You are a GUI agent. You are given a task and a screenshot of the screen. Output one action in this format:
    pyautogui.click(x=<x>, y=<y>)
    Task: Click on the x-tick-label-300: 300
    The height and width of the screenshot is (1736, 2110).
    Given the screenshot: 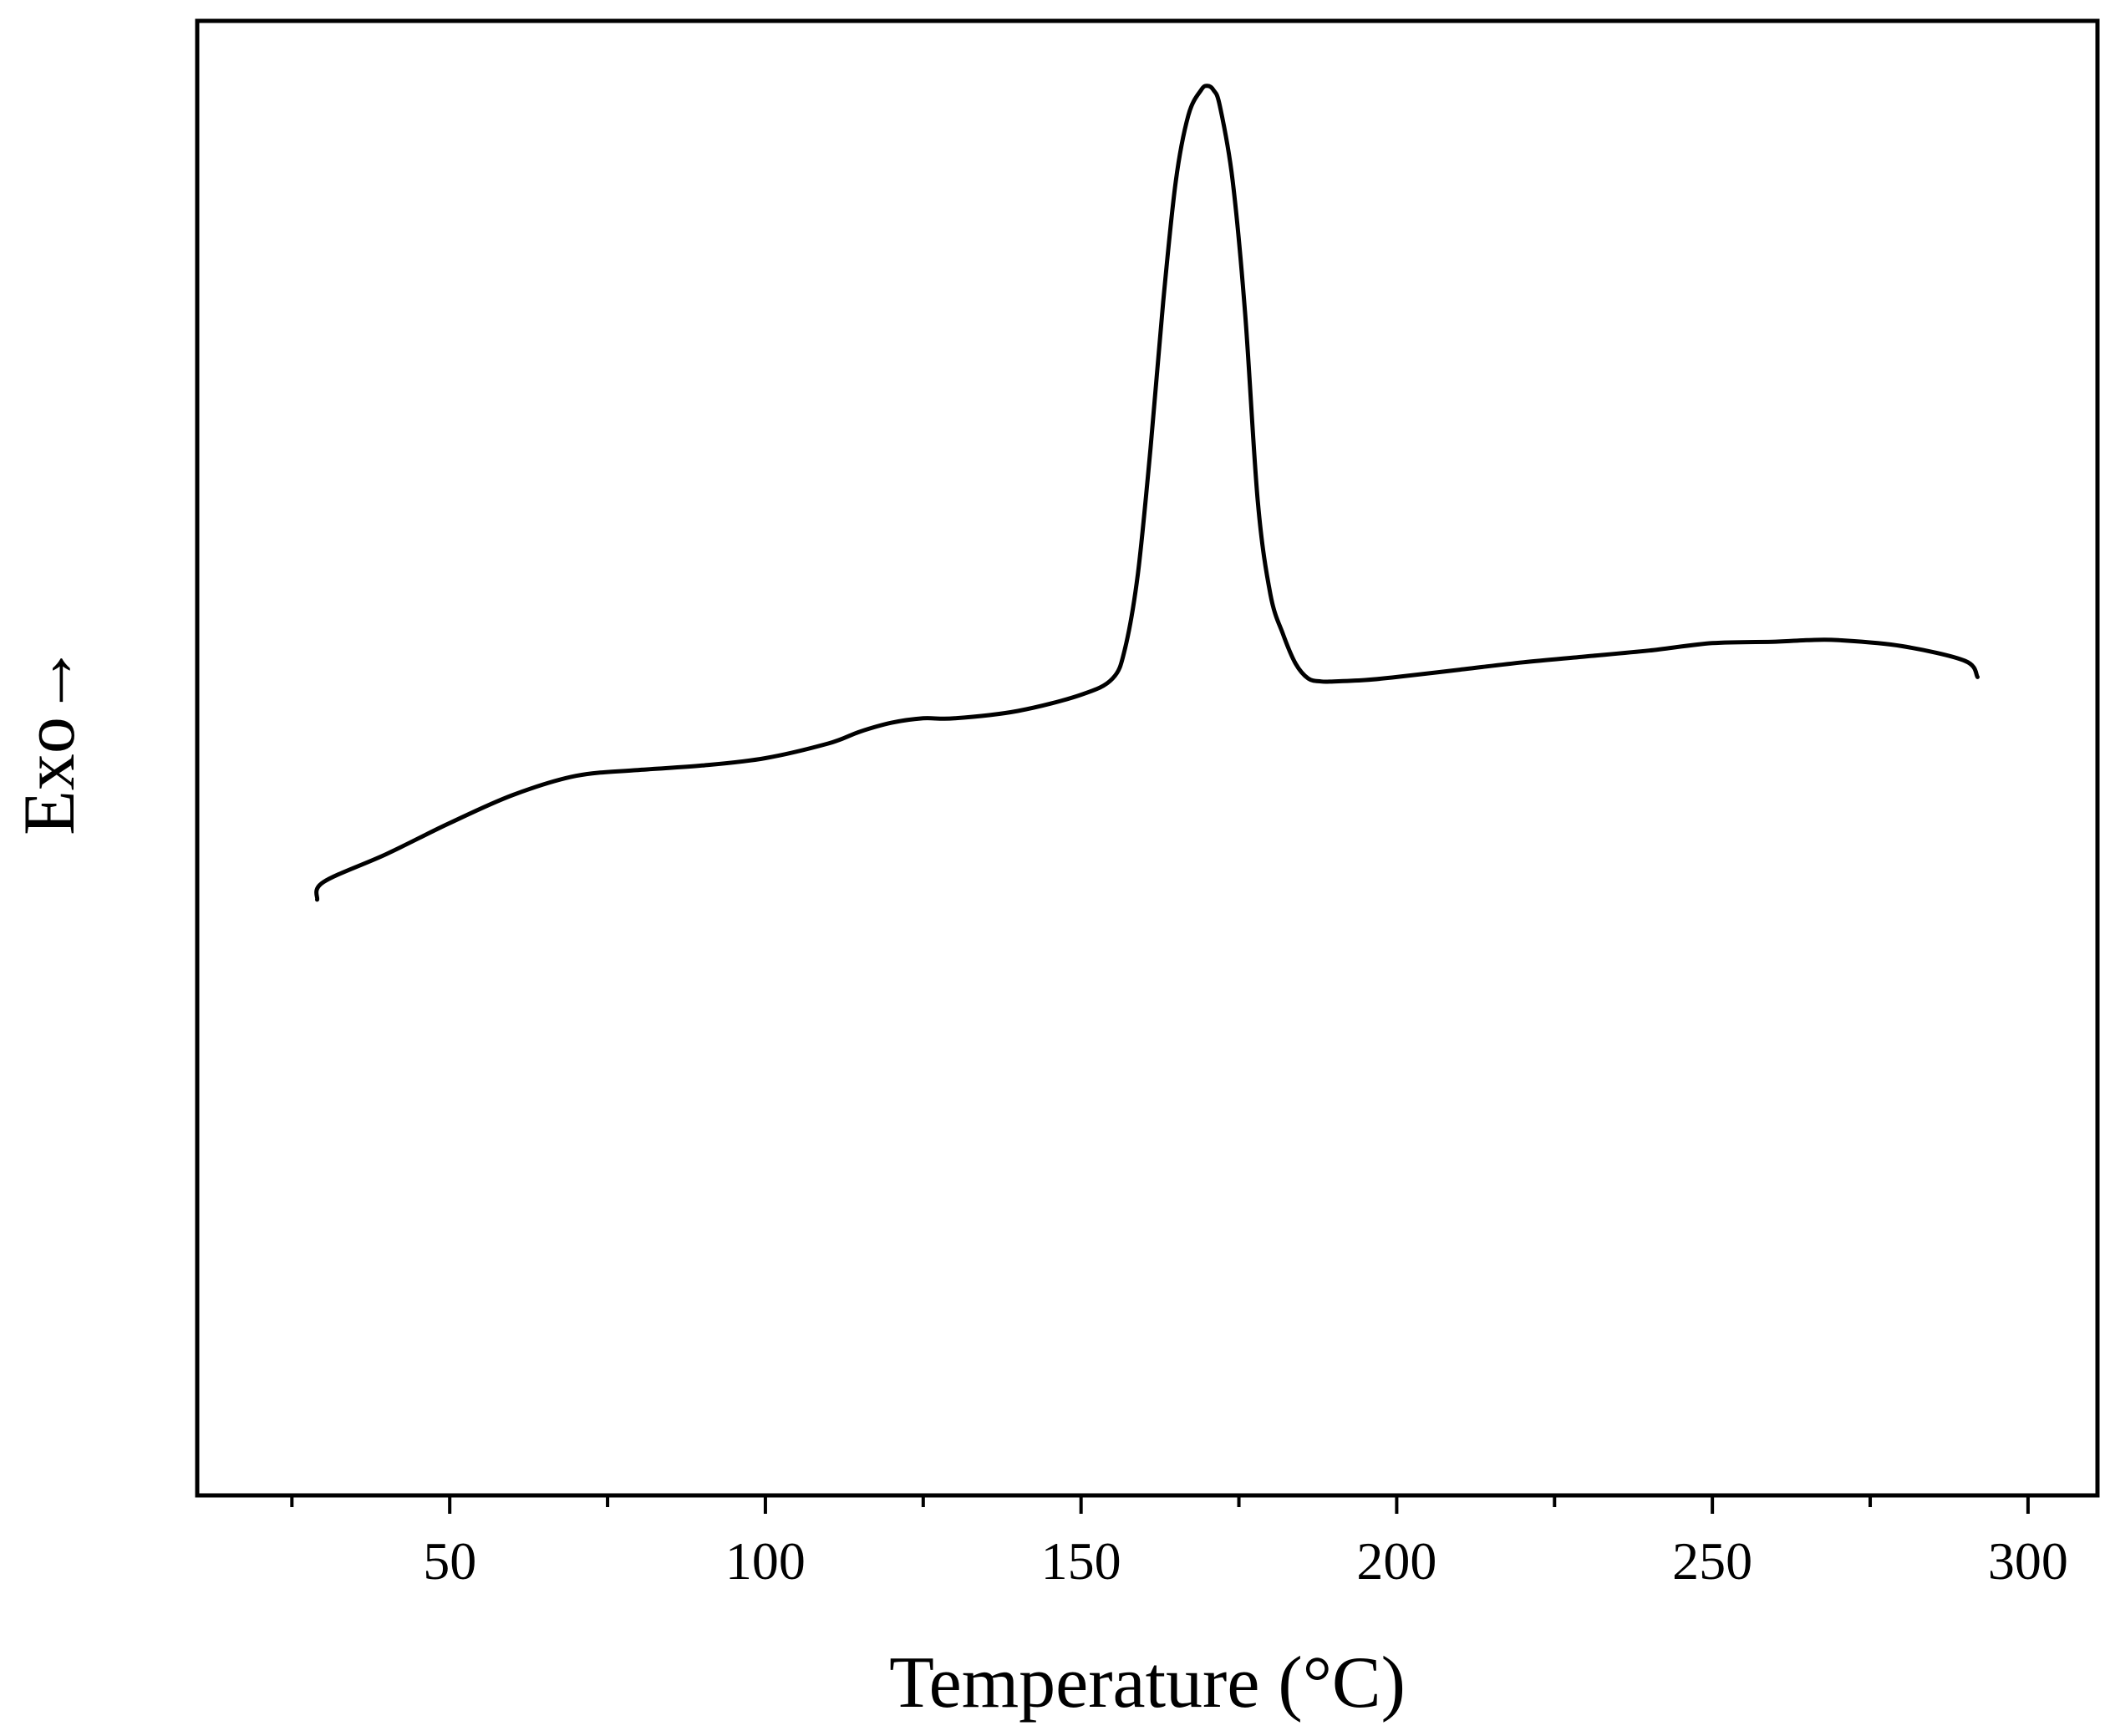 What is the action you would take?
    pyautogui.click(x=2028, y=1561)
    